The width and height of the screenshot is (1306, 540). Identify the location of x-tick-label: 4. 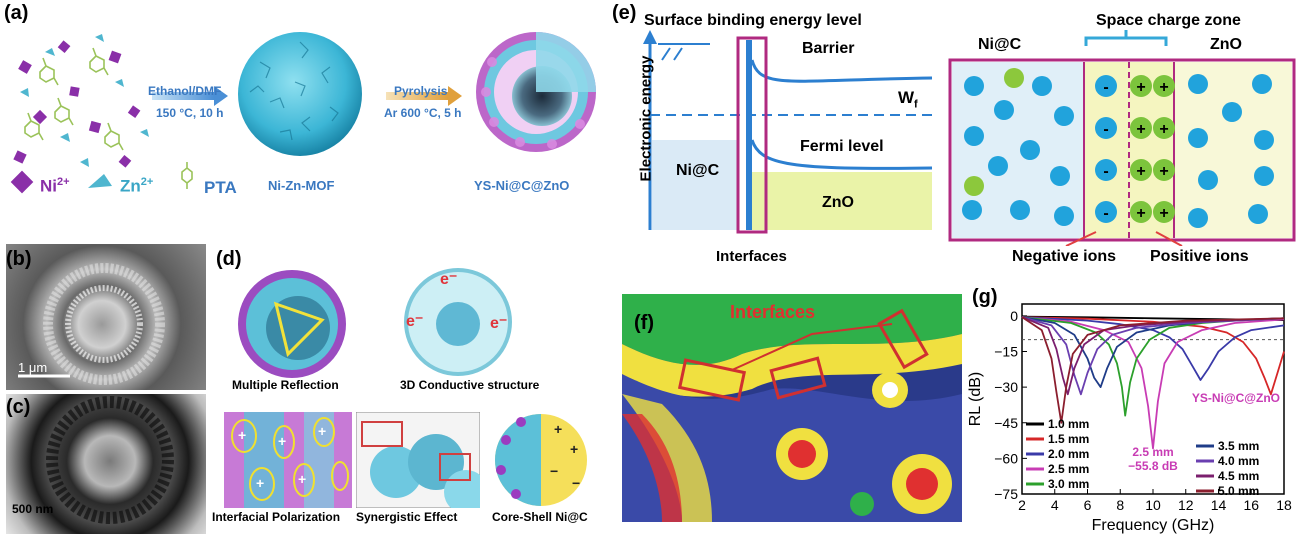
(1055, 505).